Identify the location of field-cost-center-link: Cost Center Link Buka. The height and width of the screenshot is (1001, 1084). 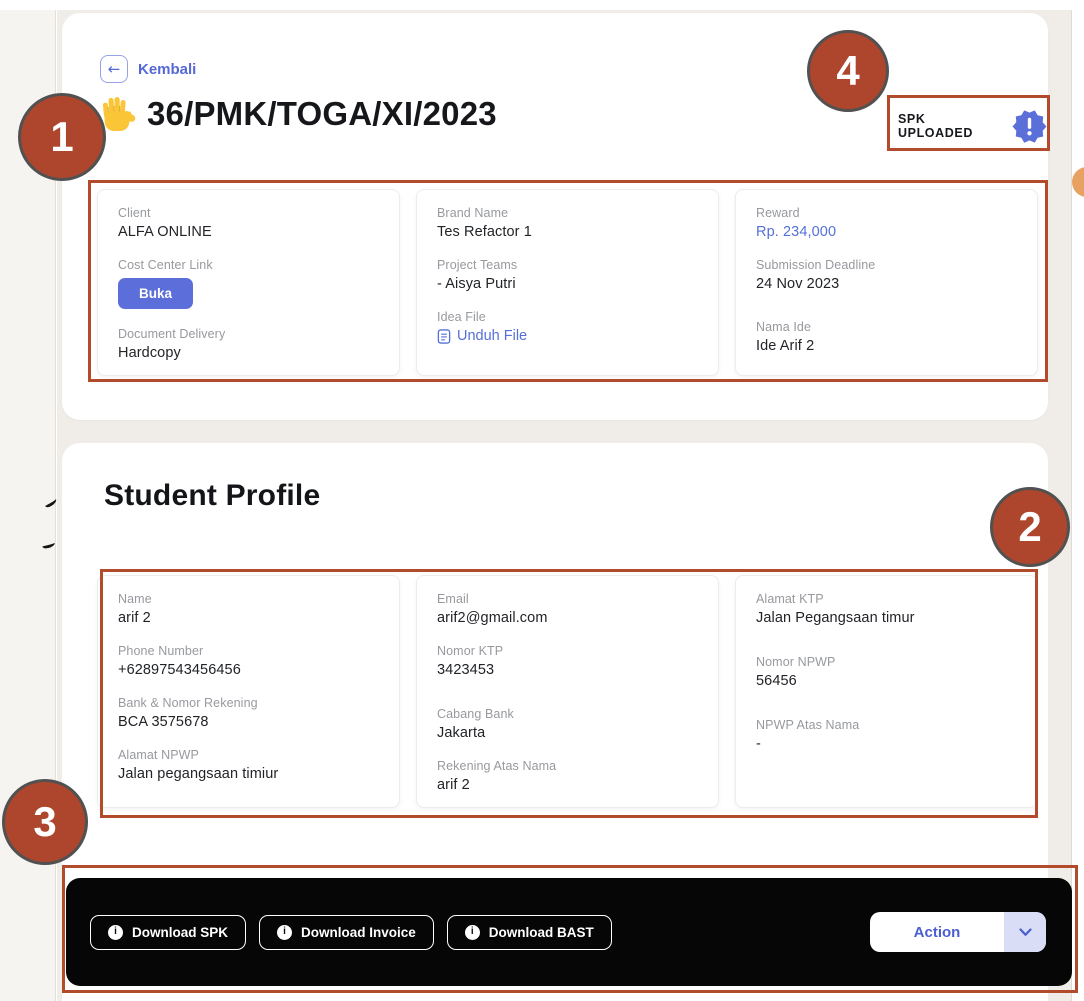
(248, 283).